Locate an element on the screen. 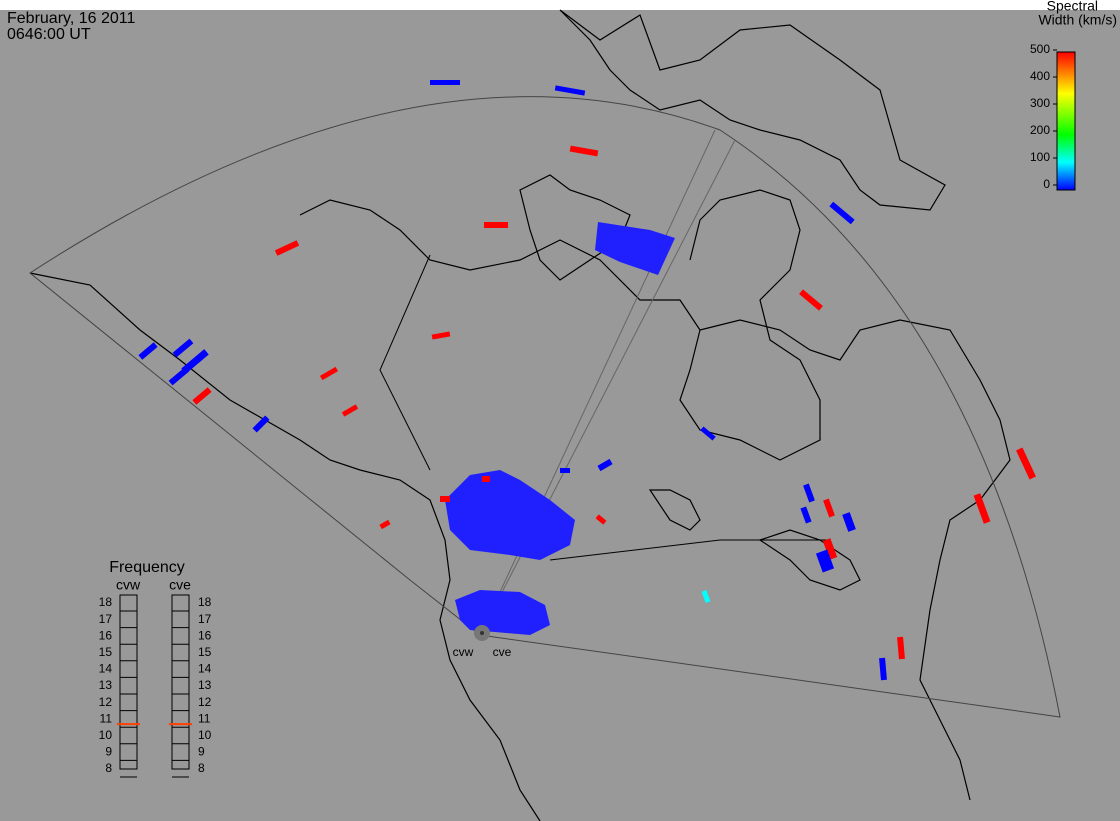 The width and height of the screenshot is (1120, 821). colorbar-tick-label: 300 is located at coordinates (1040, 103).